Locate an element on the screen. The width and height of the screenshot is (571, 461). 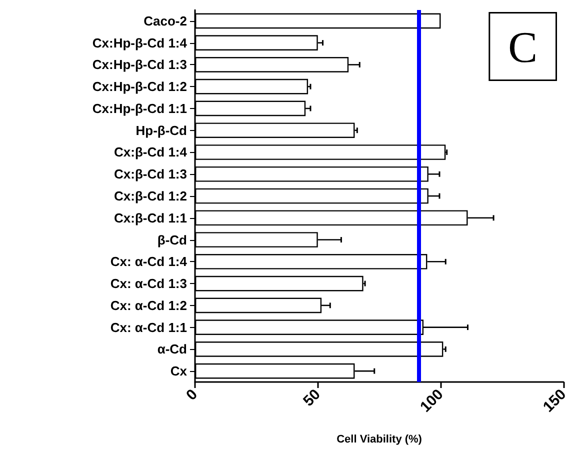
x-tick-label: 100 is located at coordinates (432, 401).